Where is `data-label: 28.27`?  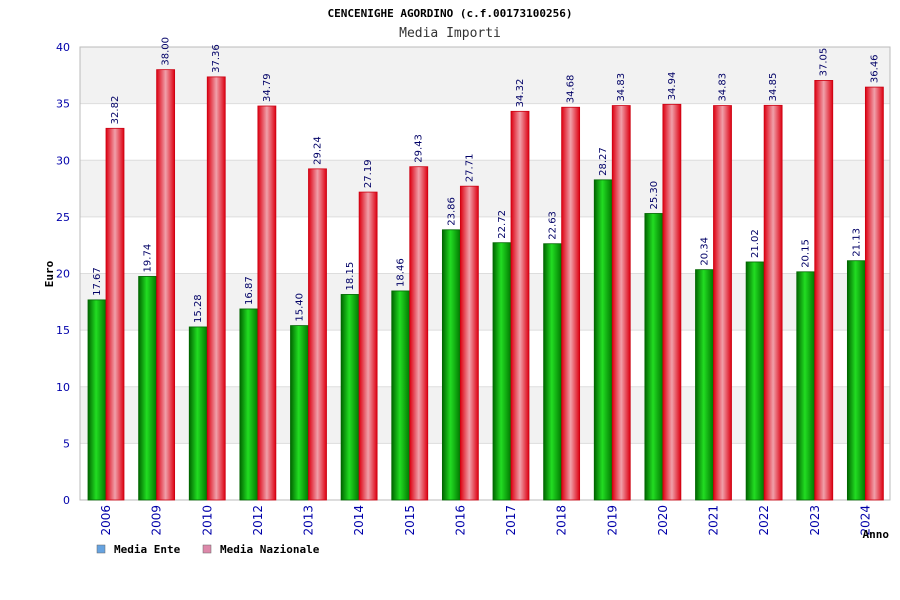 data-label: 28.27 is located at coordinates (603, 161).